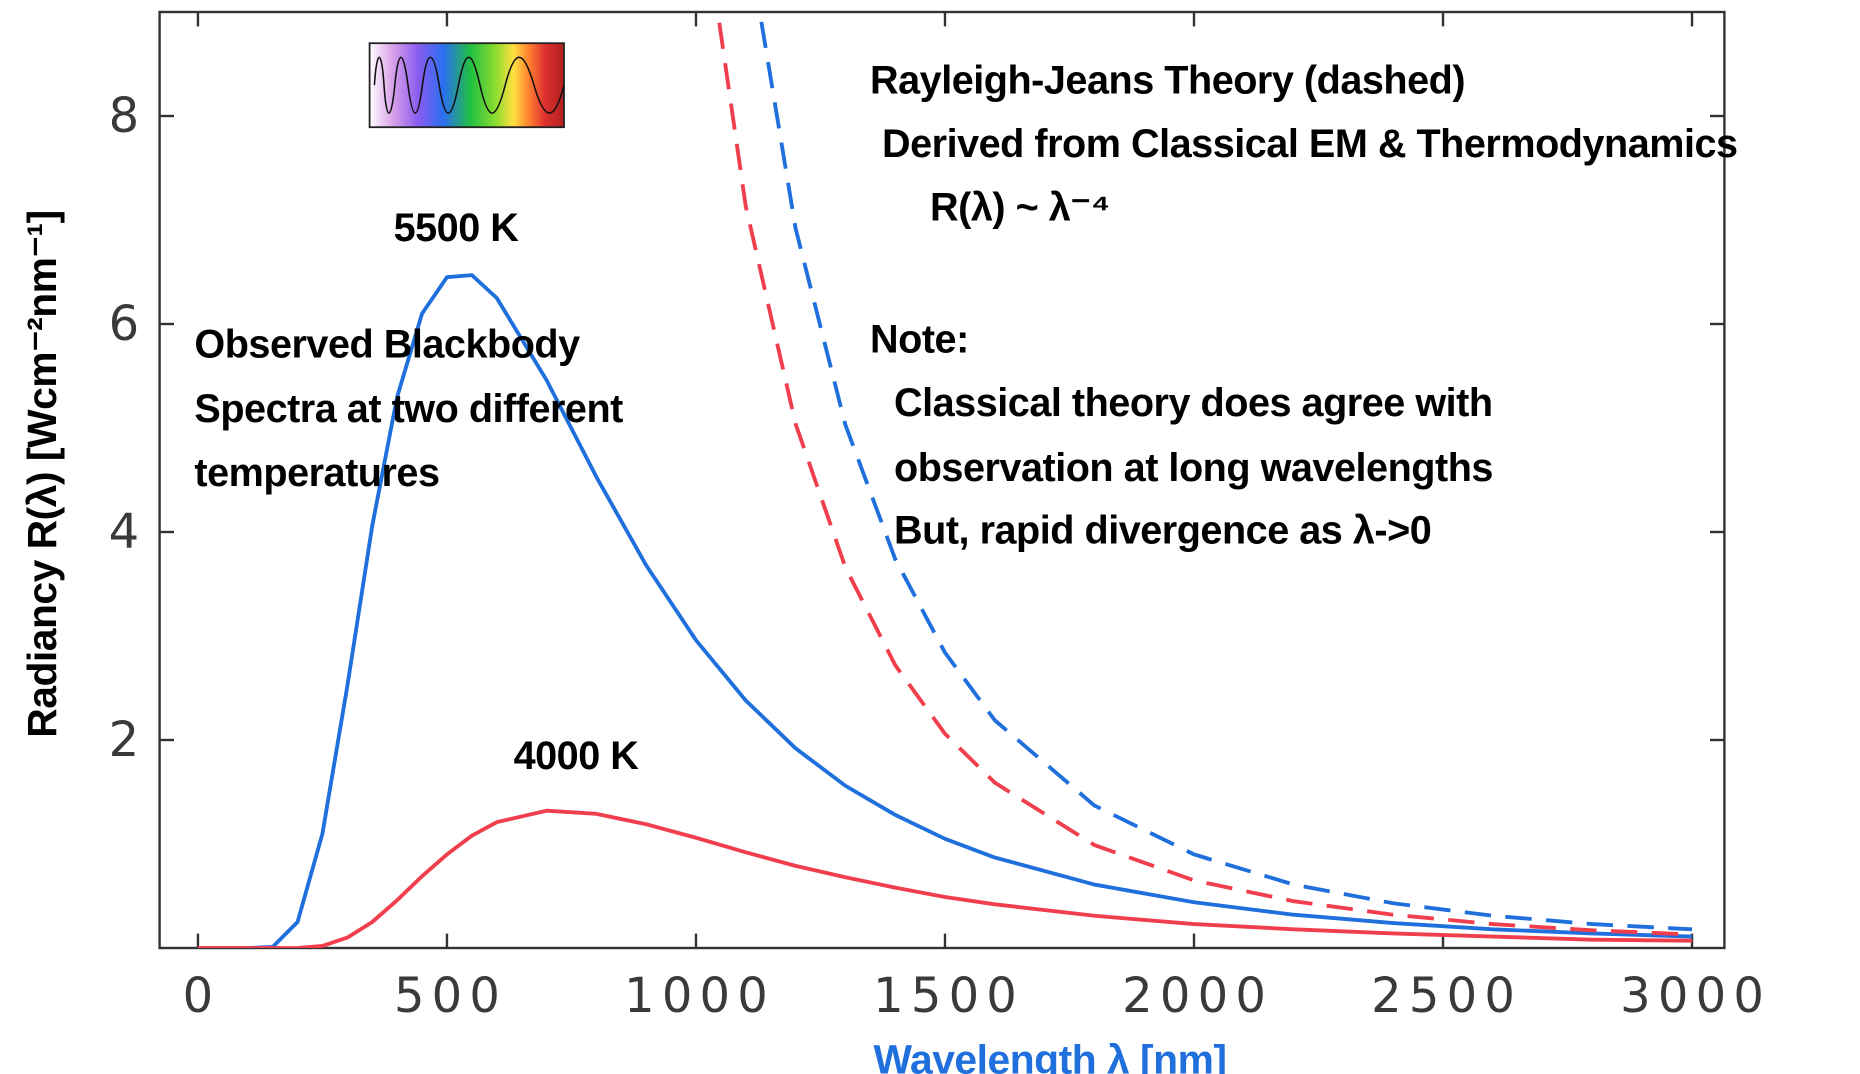 This screenshot has width=1860, height=1074. What do you see at coordinates (387, 344) in the screenshot?
I see `annotation: Observed Blackbody` at bounding box center [387, 344].